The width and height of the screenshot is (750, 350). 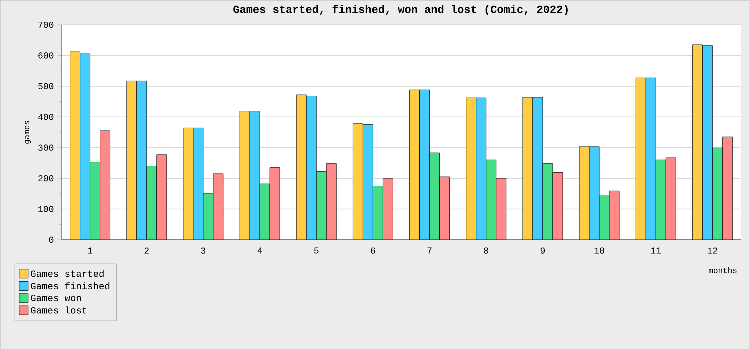 I want to click on x-tick-label: 9, so click(x=543, y=251).